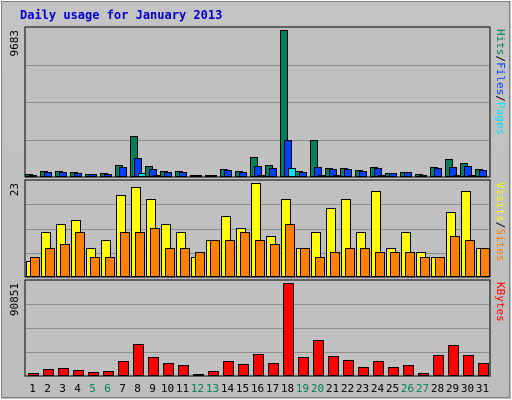  I want to click on legend-visits: Visits, so click(500, 202).